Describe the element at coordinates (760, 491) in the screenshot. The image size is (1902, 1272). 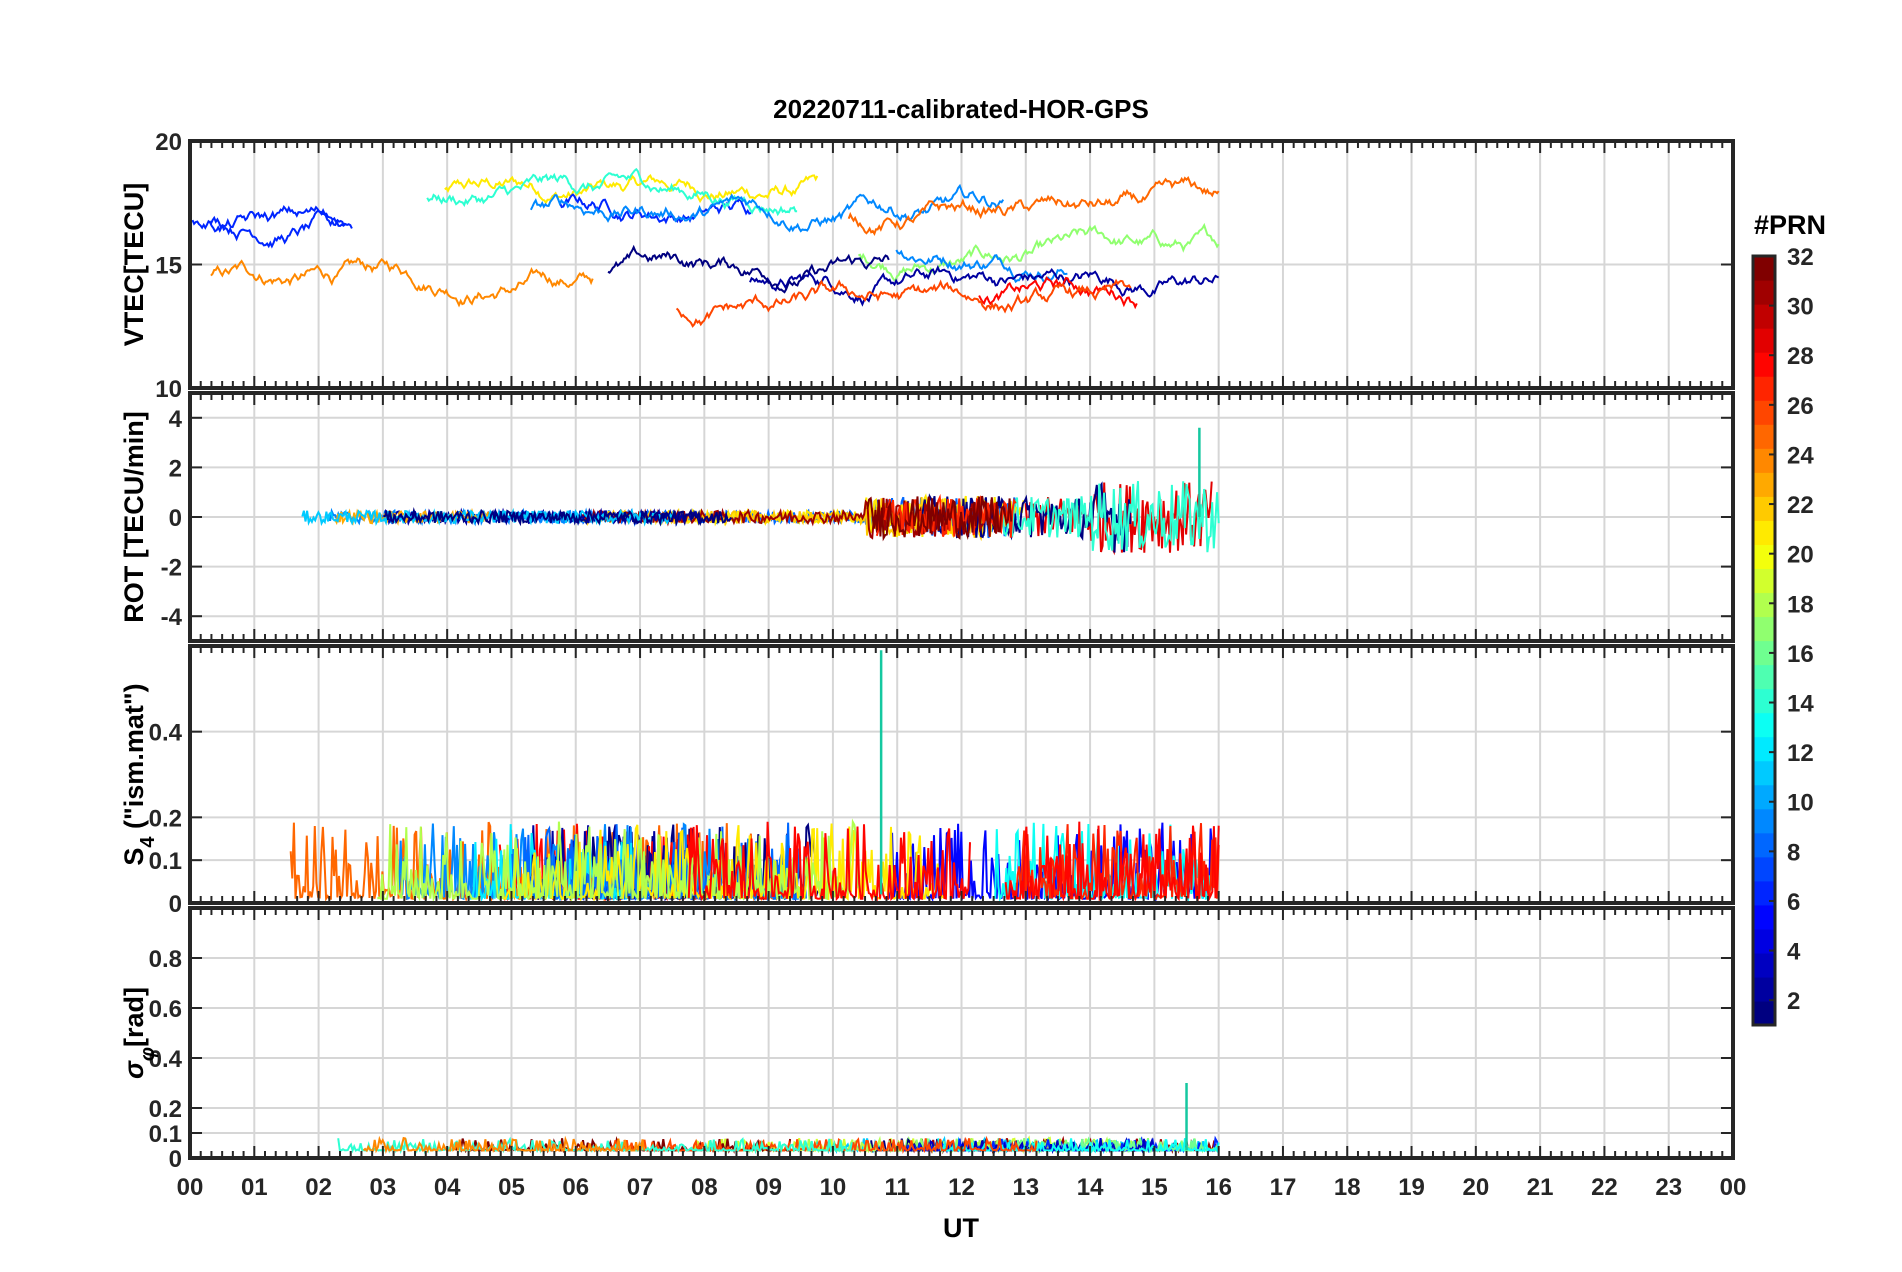
I see `series-rot` at that location.